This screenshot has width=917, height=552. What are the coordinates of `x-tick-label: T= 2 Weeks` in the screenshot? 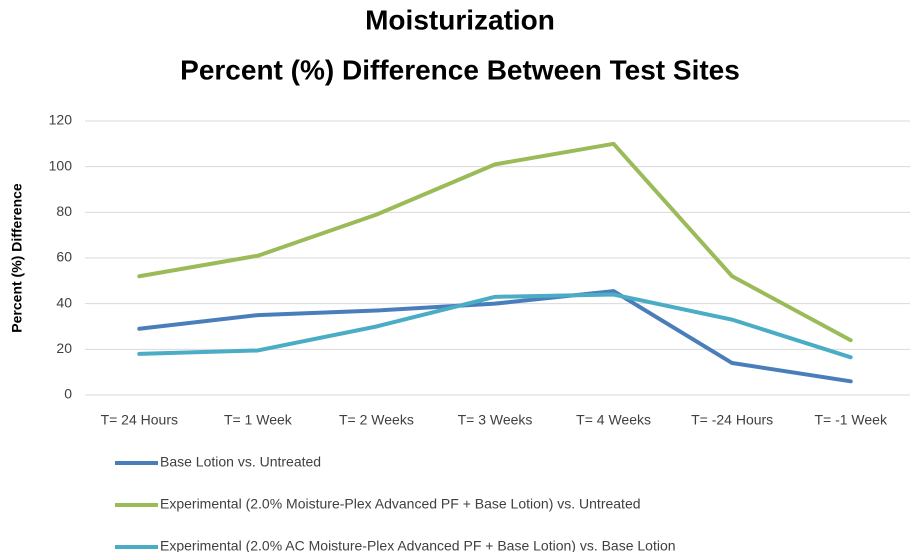 It's located at (376, 420).